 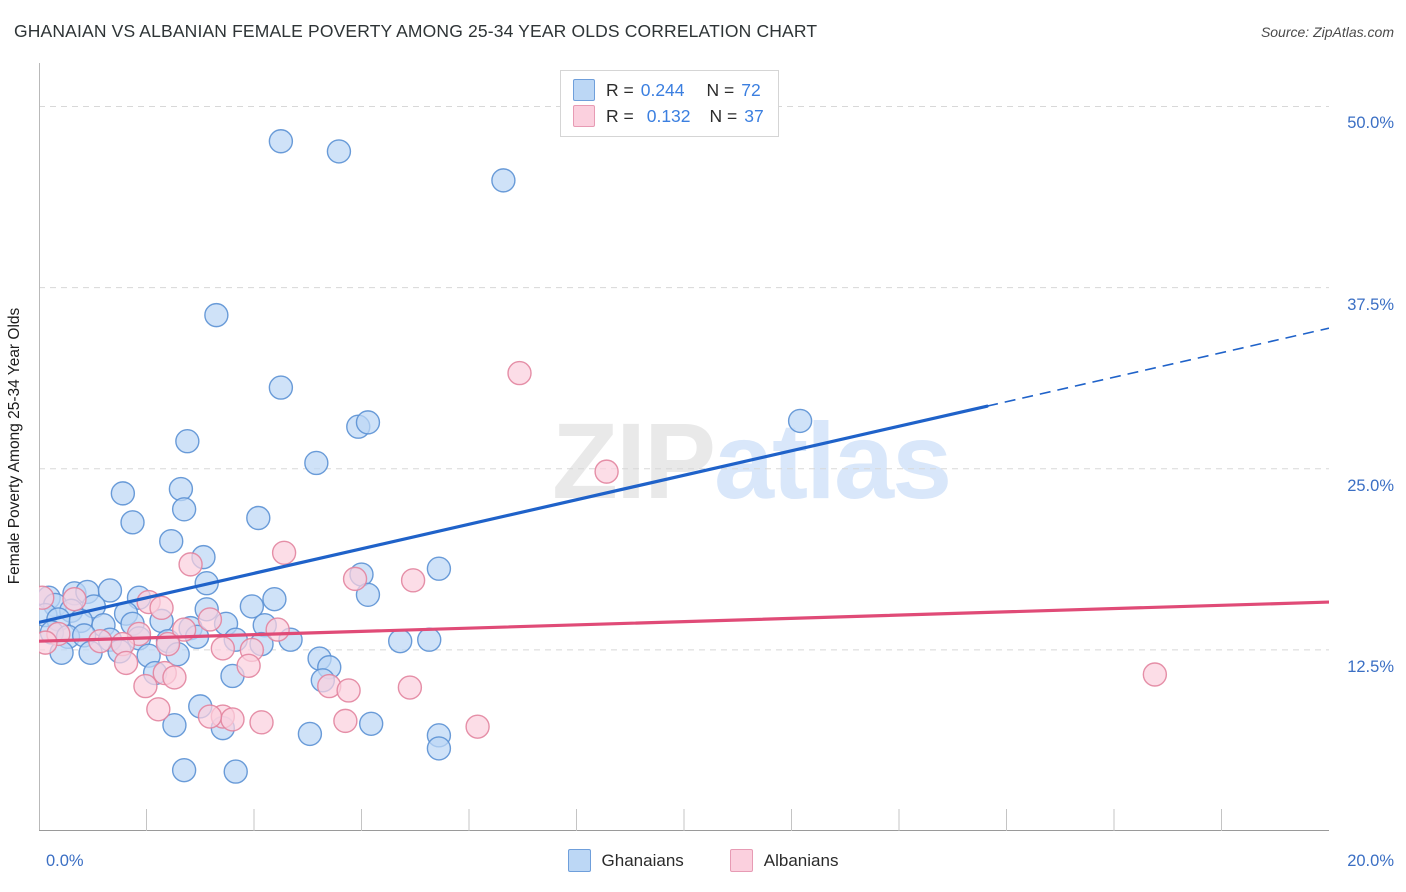 I want to click on r-value-albanians: 0.132, so click(x=668, y=115).